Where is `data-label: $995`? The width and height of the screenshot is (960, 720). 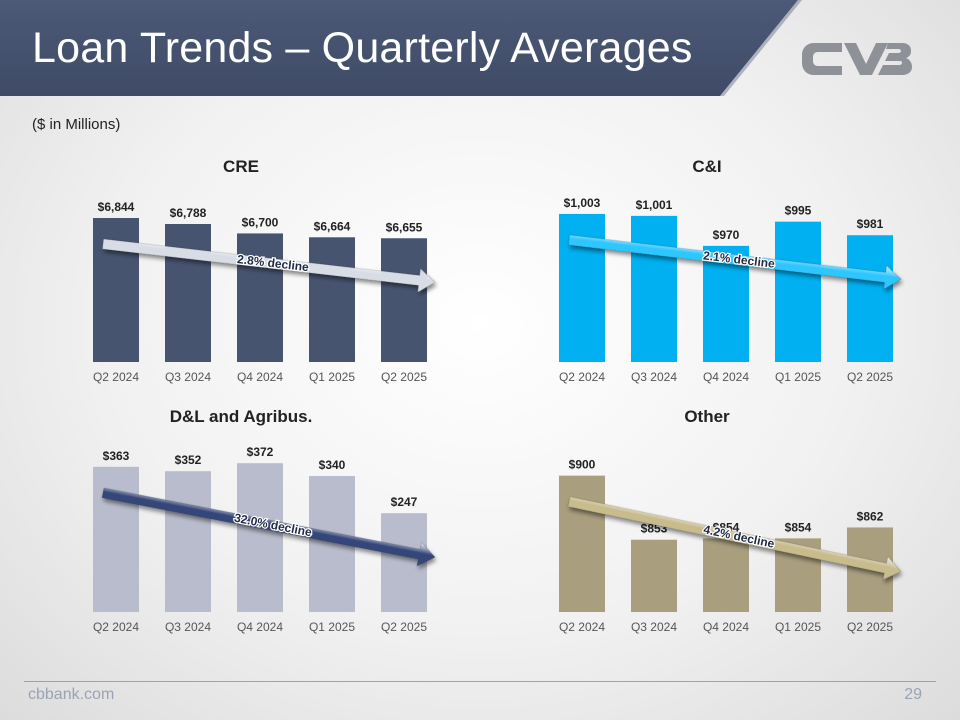 data-label: $995 is located at coordinates (798, 211).